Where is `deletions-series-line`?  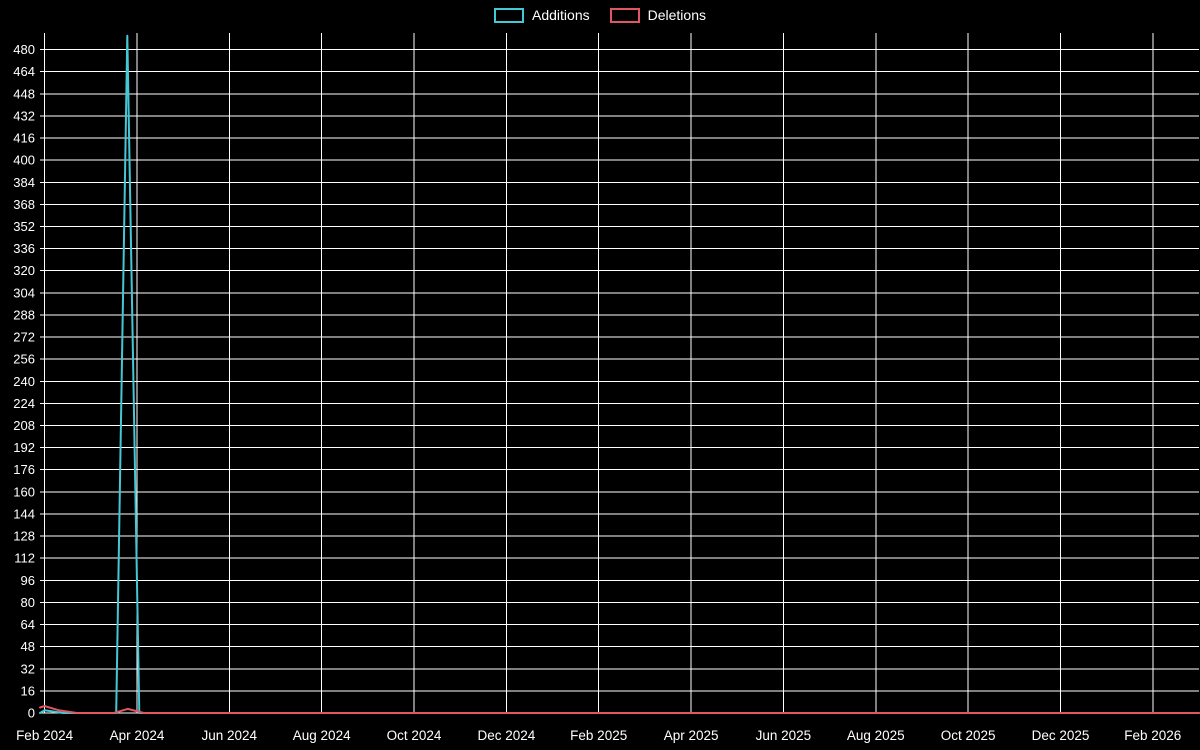
deletions-series-line is located at coordinates (619, 709).